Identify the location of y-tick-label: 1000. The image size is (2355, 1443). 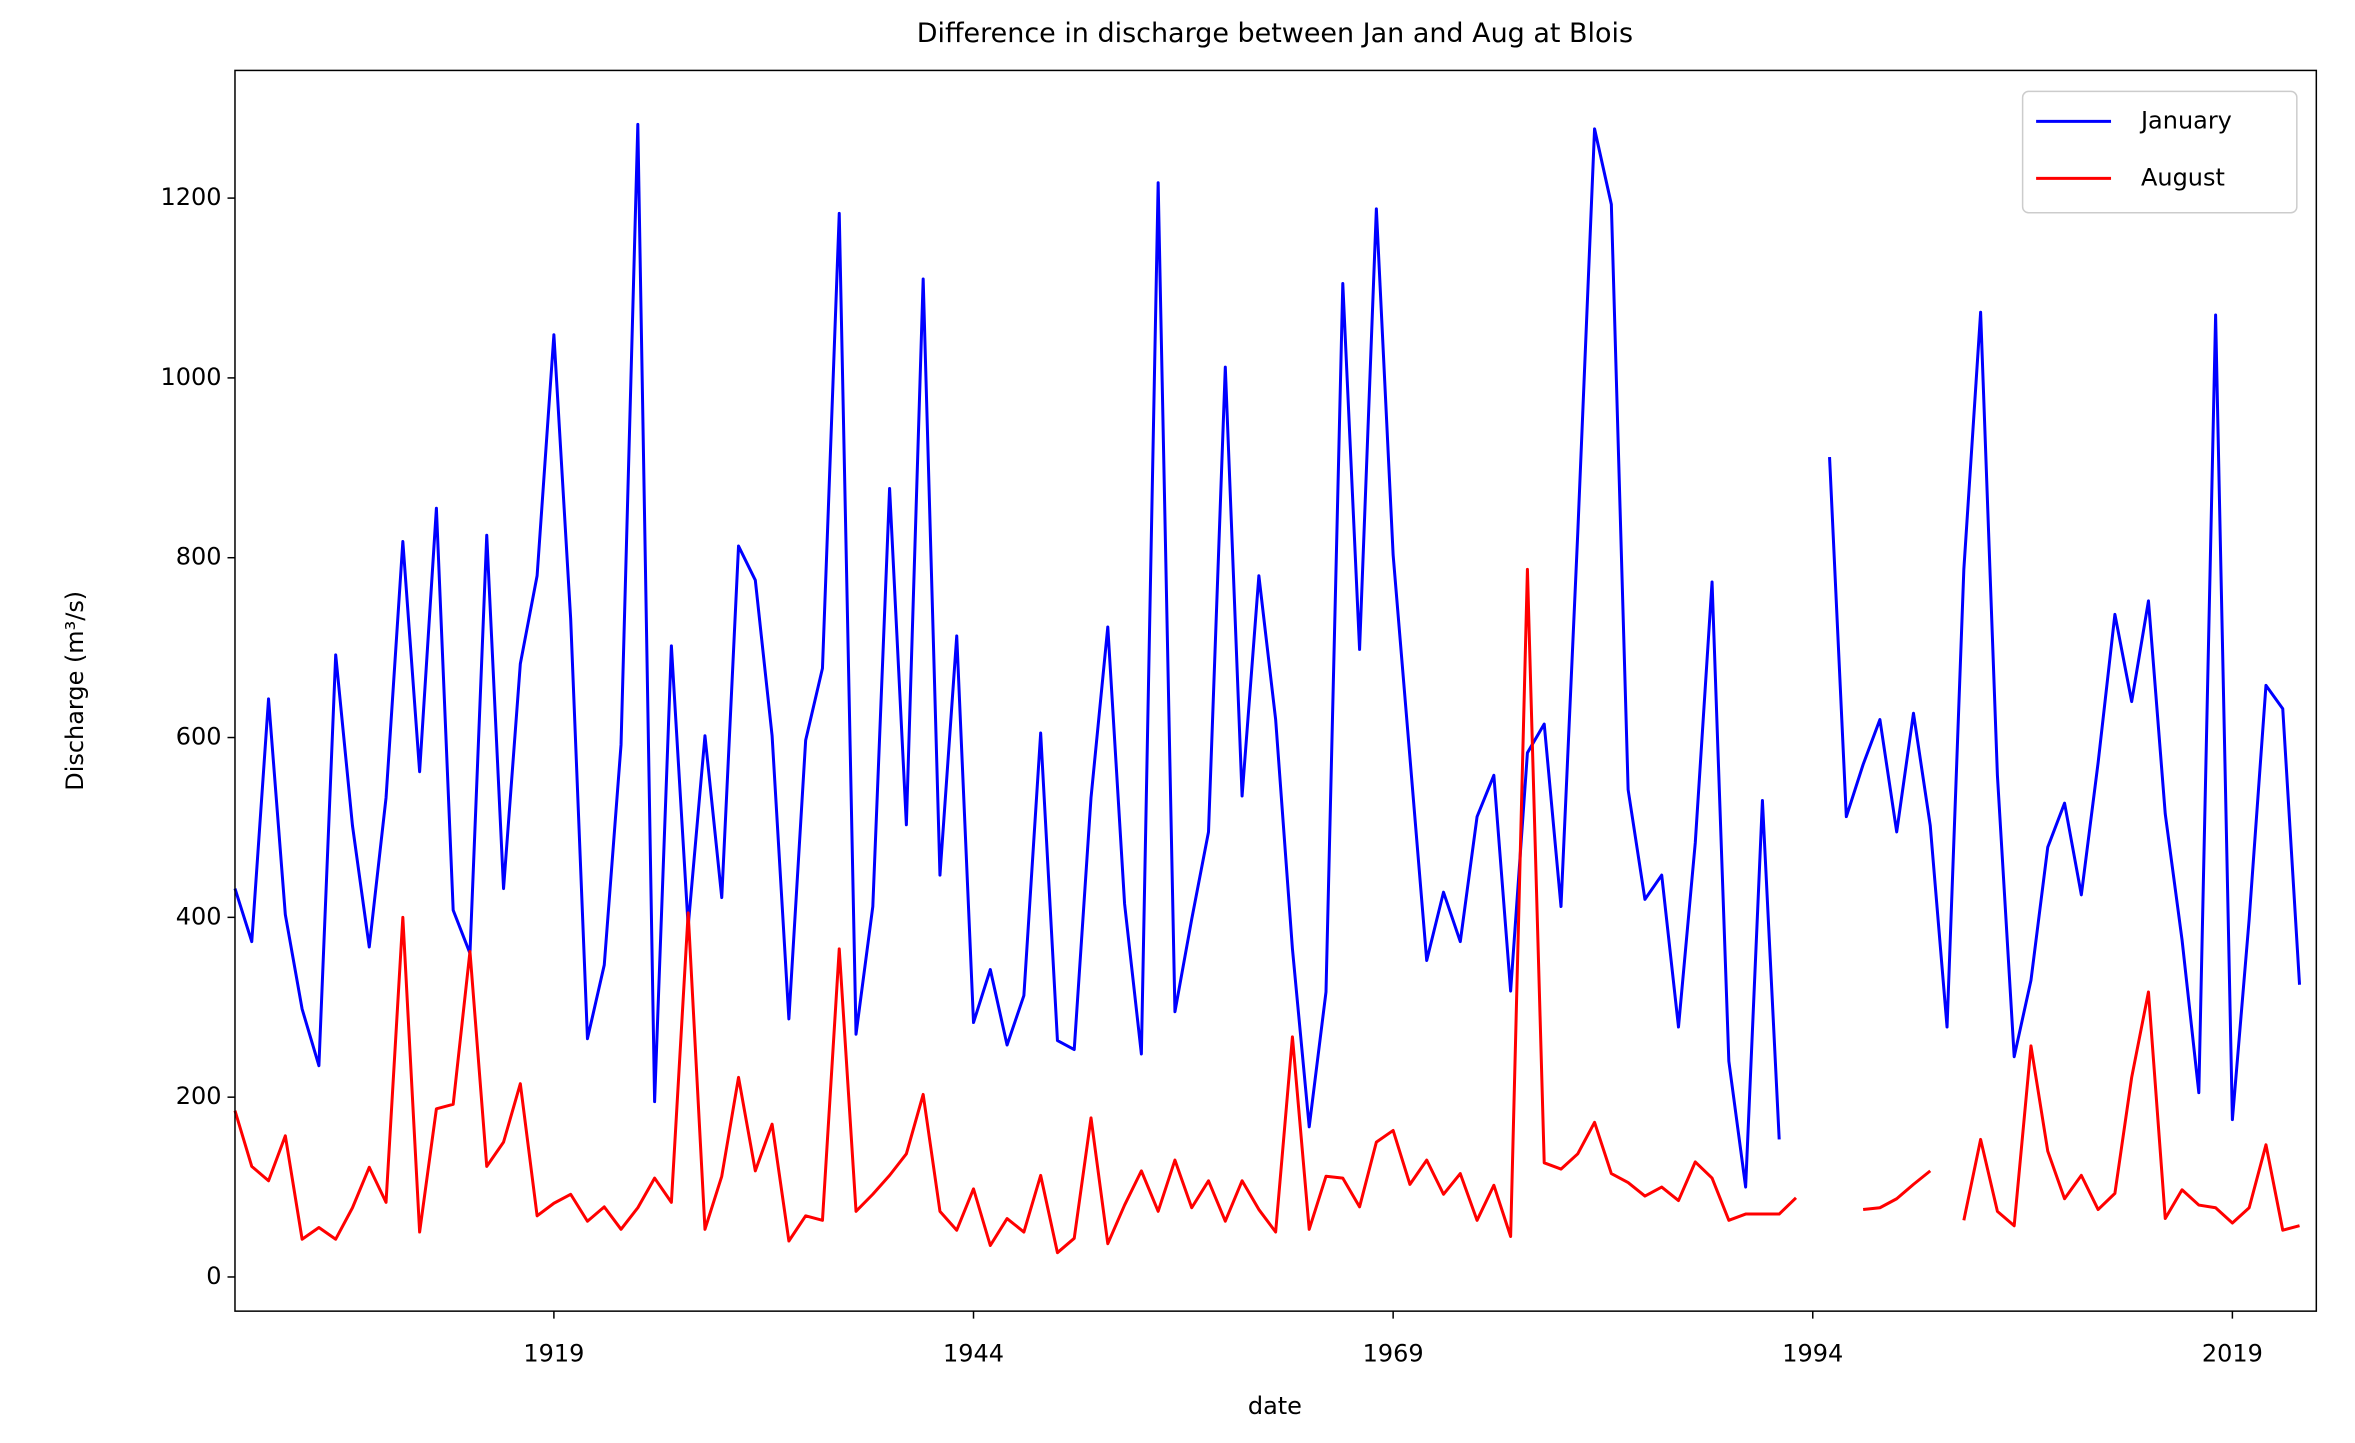
(190, 377).